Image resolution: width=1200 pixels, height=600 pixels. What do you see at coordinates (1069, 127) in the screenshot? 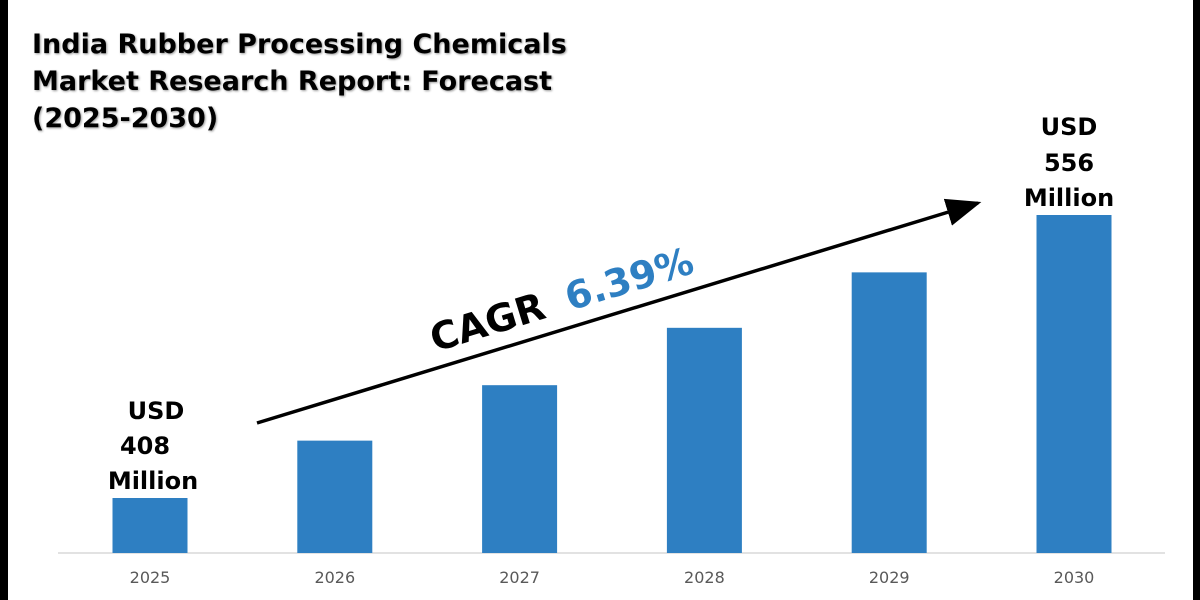
I see `end-label-line1: USD` at bounding box center [1069, 127].